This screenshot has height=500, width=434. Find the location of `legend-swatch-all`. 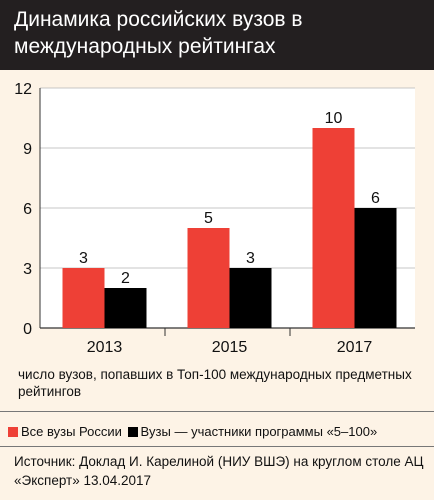

legend-swatch-all is located at coordinates (13, 432).